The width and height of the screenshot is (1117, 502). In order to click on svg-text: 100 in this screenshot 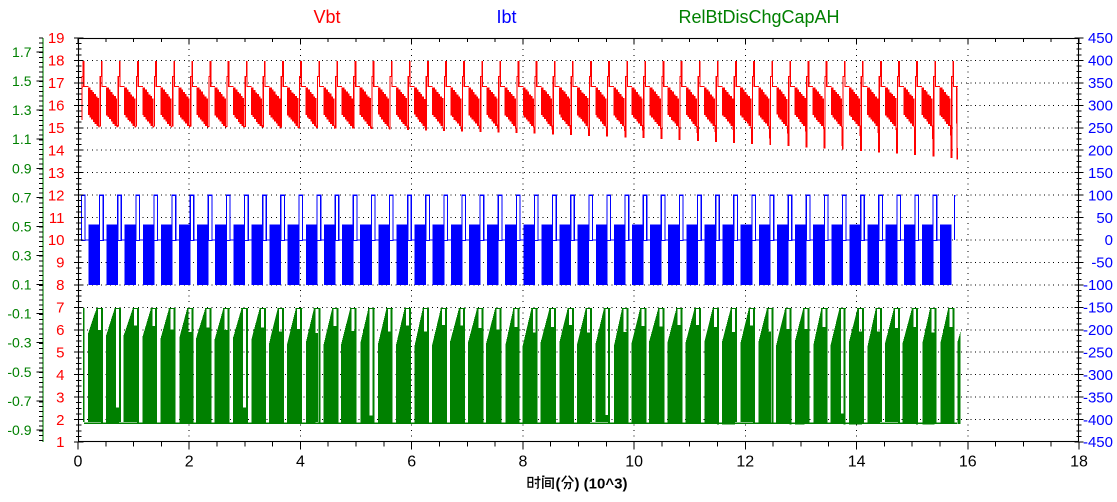, I will do `click(1100, 195)`.